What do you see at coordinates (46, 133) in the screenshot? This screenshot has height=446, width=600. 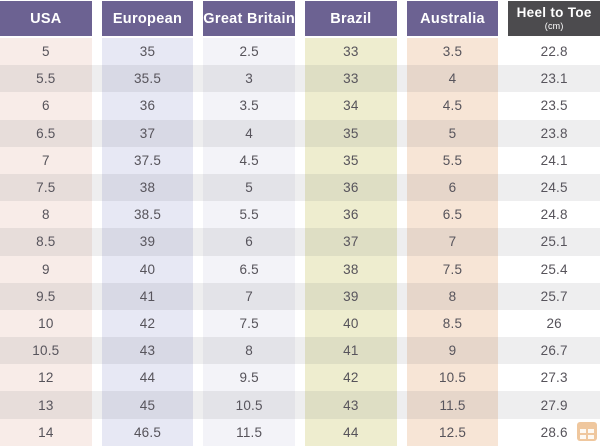 I see `cell-usa: 6.5` at bounding box center [46, 133].